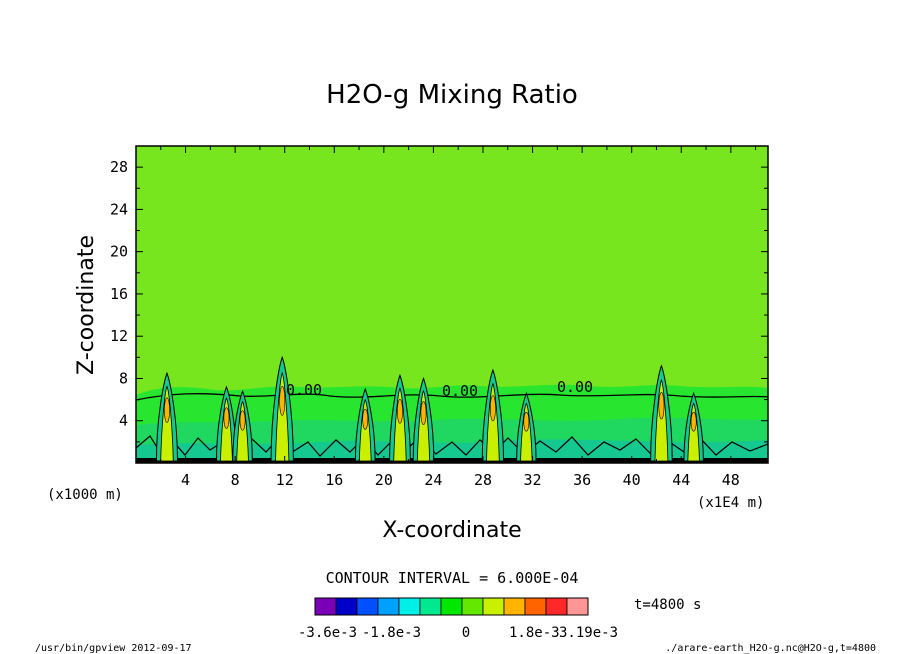 This screenshot has height=654, width=904. What do you see at coordinates (119, 336) in the screenshot?
I see `y-tick-label: 12` at bounding box center [119, 336].